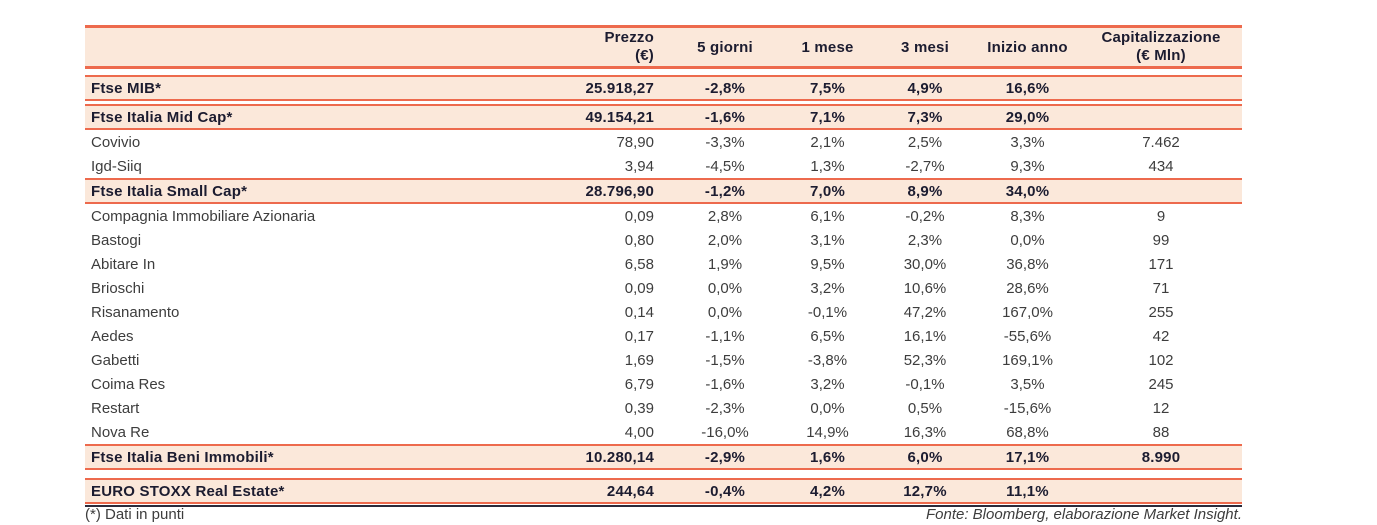 The height and width of the screenshot is (525, 1377). Describe the element at coordinates (1161, 216) in the screenshot. I see `cell-cap: 9` at that location.